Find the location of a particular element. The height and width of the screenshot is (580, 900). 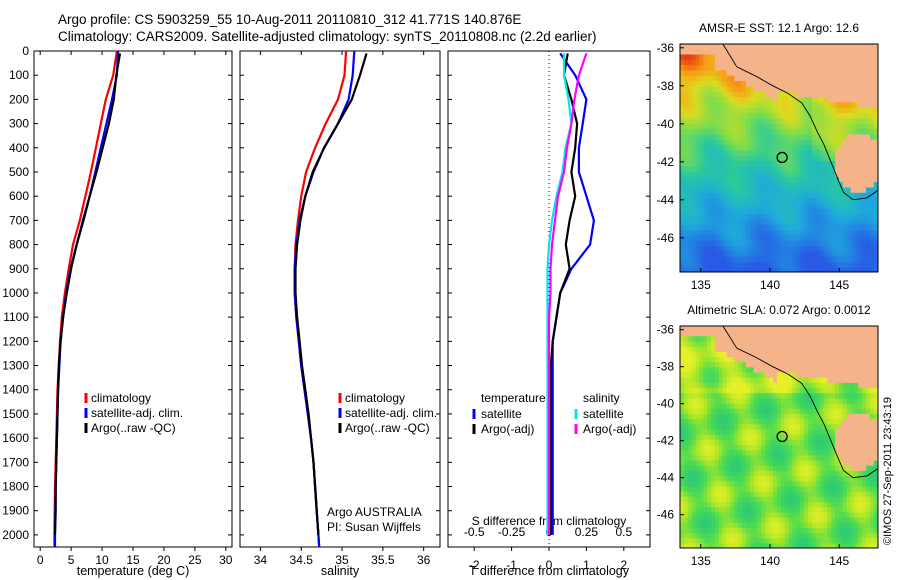

y-tick-label: -36 is located at coordinates (666, 48).